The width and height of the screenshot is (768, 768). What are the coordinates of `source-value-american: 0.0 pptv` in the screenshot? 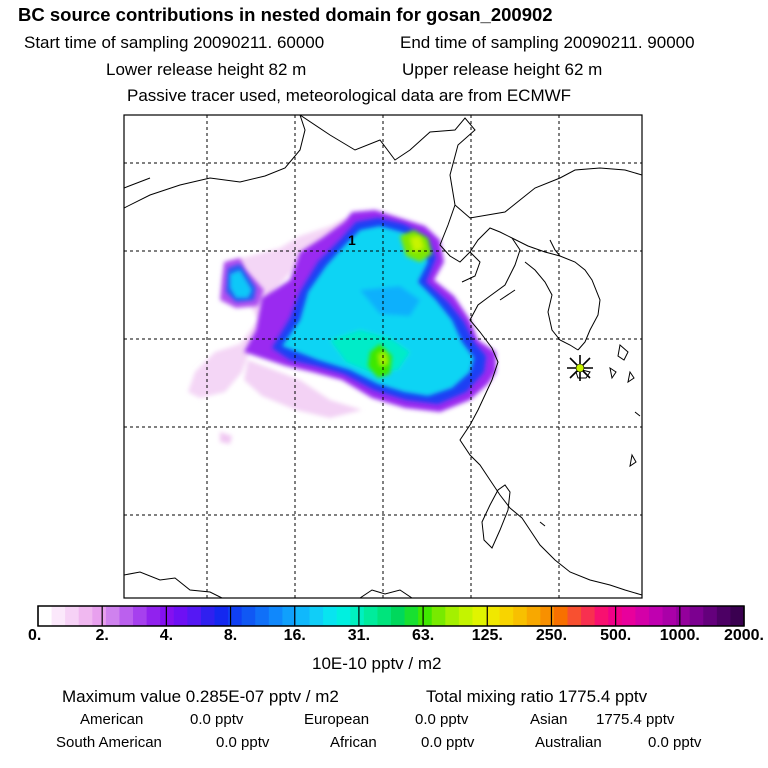 It's located at (217, 719).